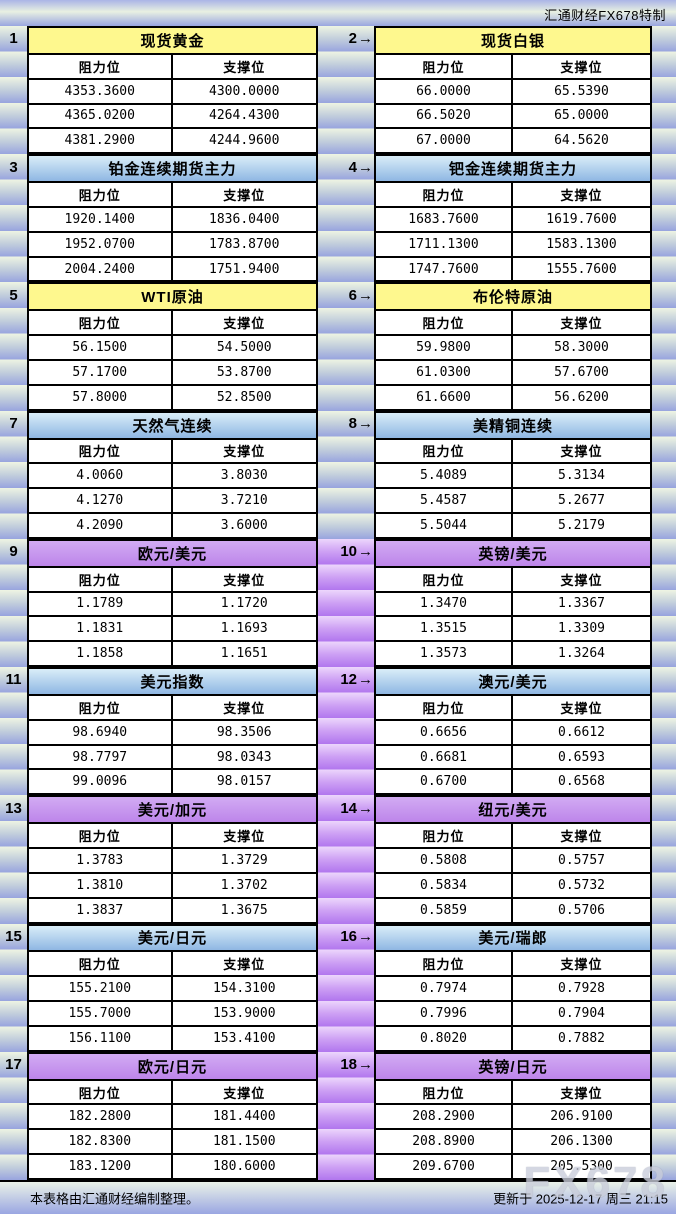 The image size is (676, 1214). Describe the element at coordinates (244, 629) in the screenshot. I see `support-value: 1.1693` at that location.